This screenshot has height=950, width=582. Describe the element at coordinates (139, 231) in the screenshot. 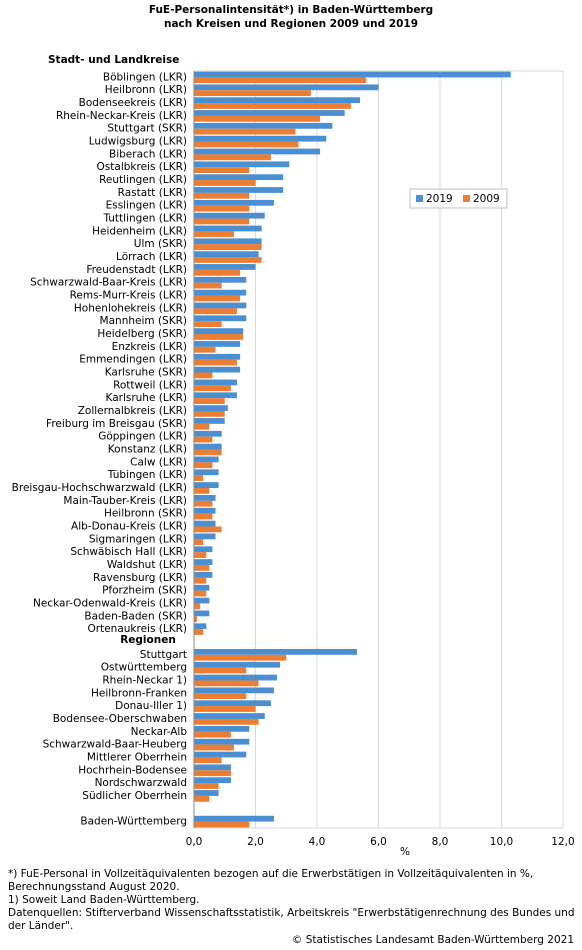

I see `y-tick-label: Heidenheim (LKR)` at that location.